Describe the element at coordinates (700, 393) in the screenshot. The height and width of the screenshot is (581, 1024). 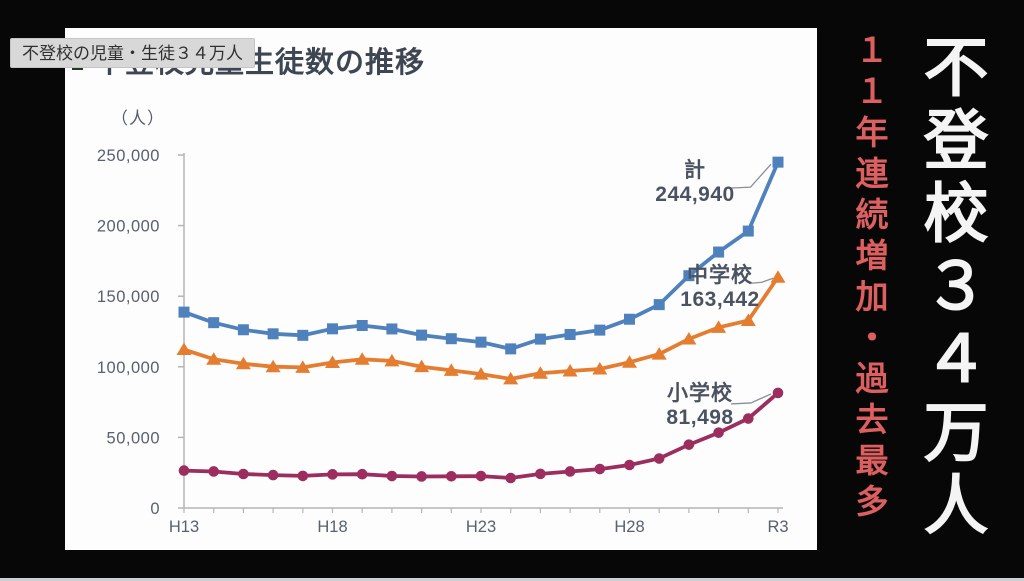
I see `annotation-elementary-label: 小学校` at that location.